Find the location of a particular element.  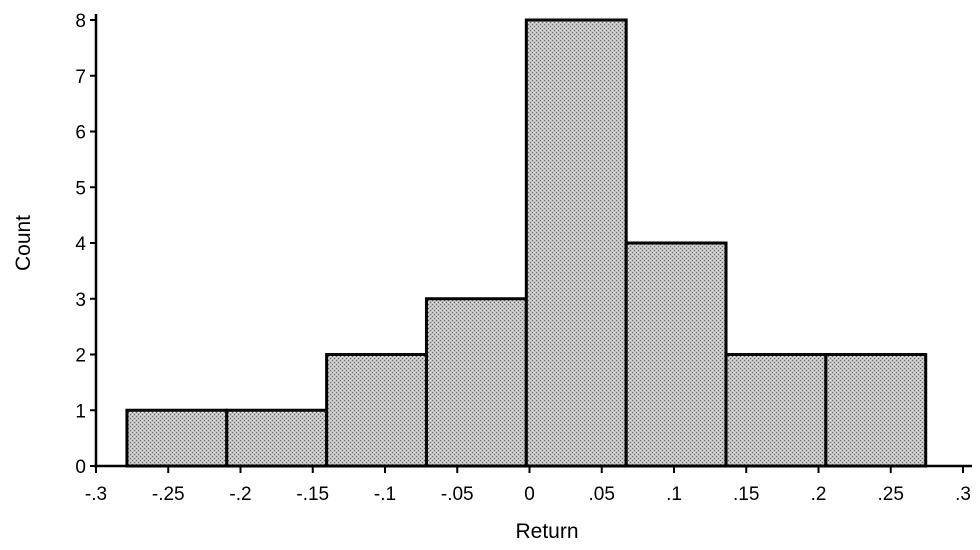

x-tick-label: .15 is located at coordinates (746, 494).